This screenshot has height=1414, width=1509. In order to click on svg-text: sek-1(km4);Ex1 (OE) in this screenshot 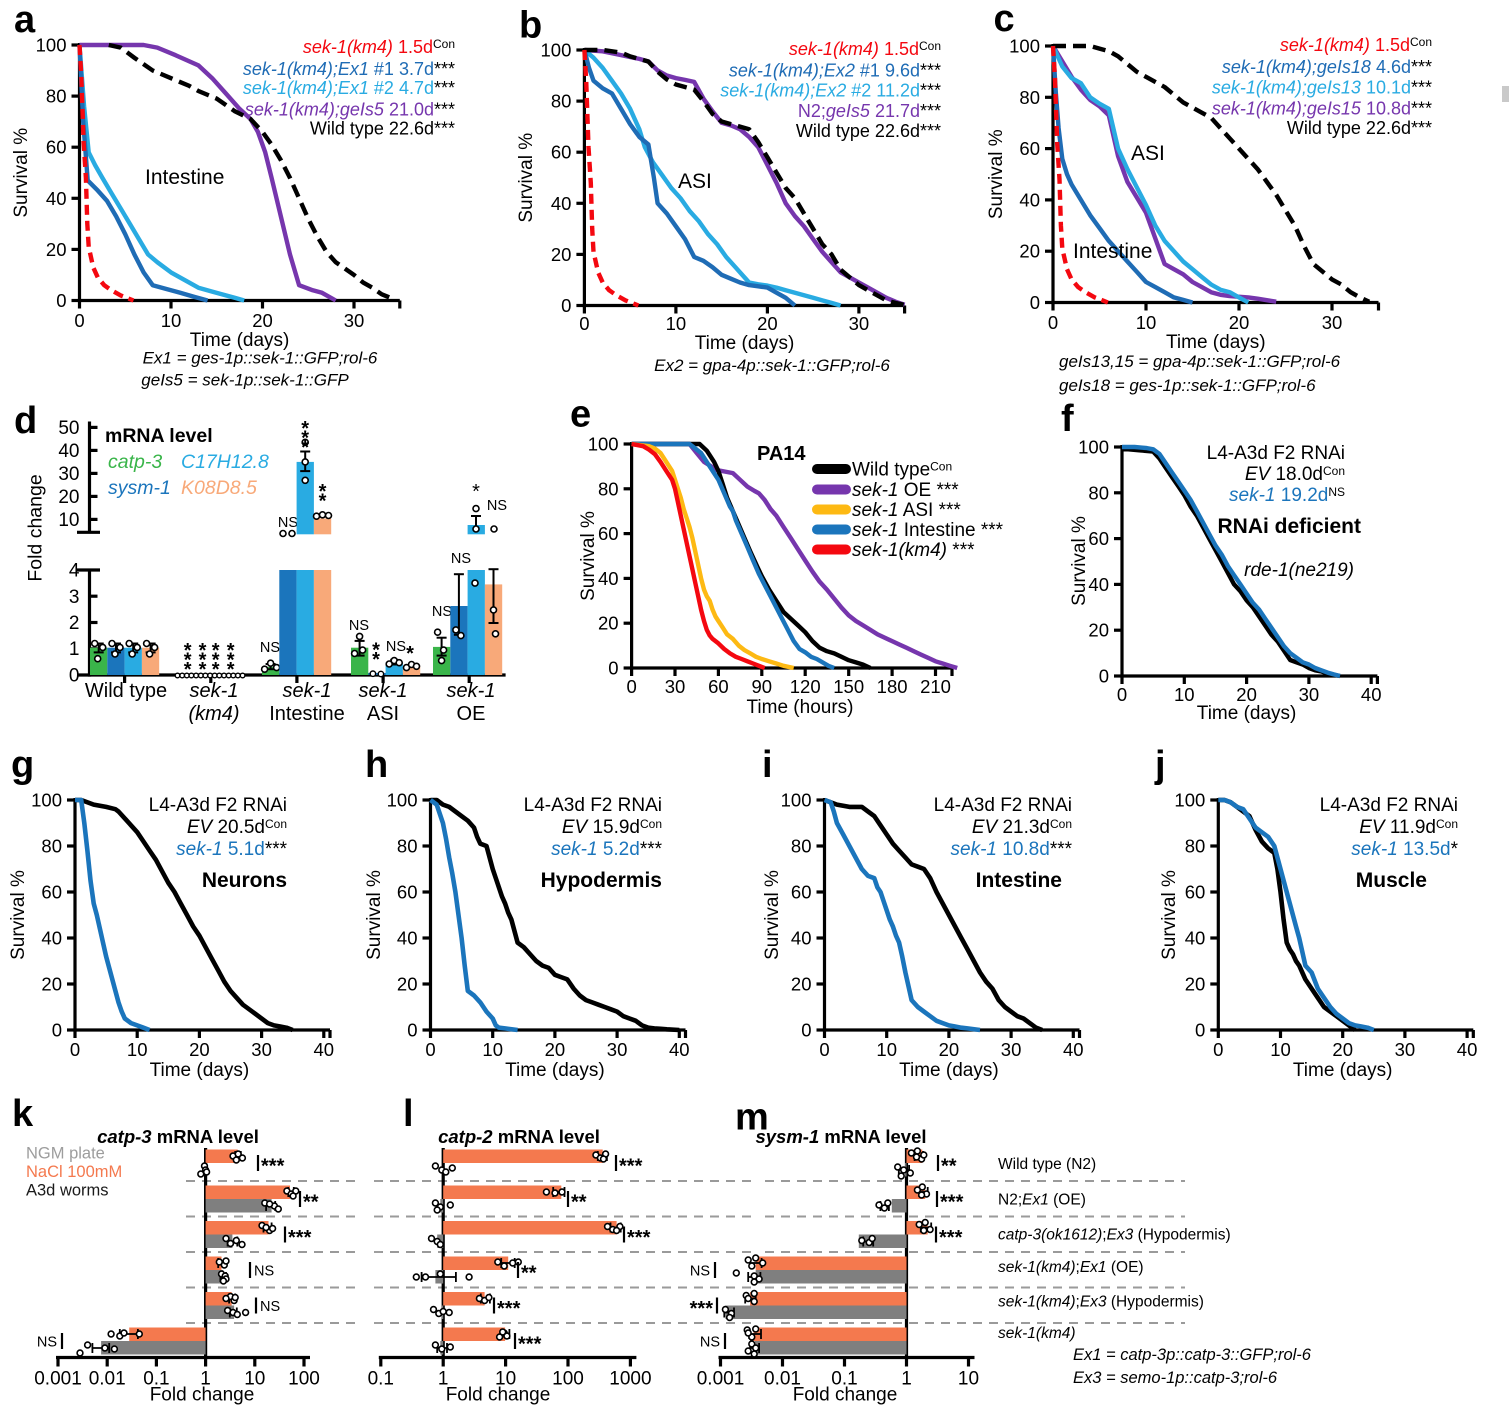, I will do `click(1071, 1267)`.